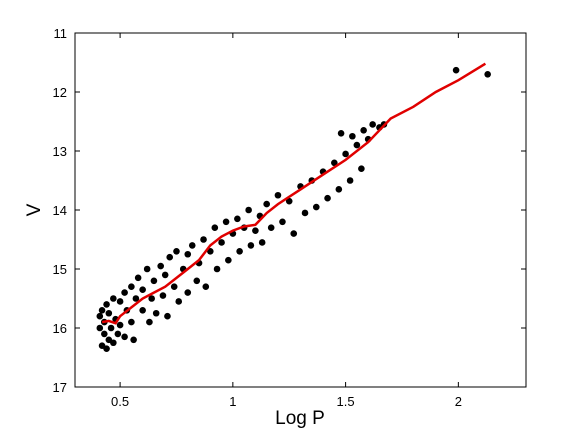  What do you see at coordinates (60, 210) in the screenshot?
I see `y-tick-label: 14` at bounding box center [60, 210].